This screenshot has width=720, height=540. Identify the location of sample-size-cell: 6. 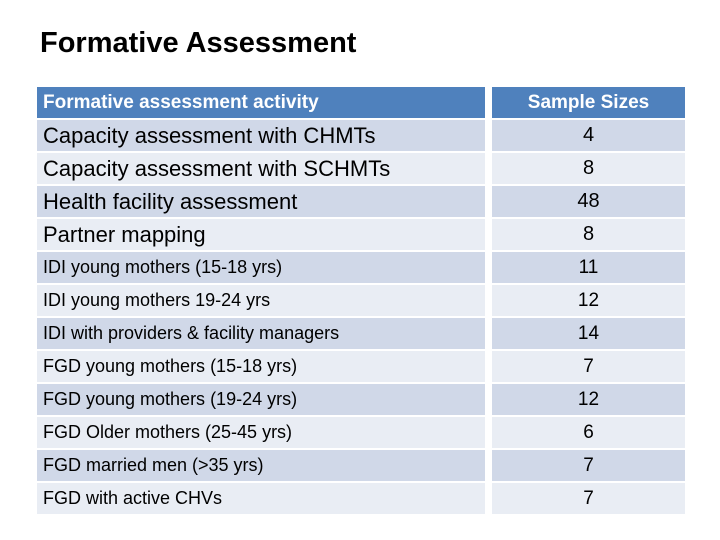
(588, 432).